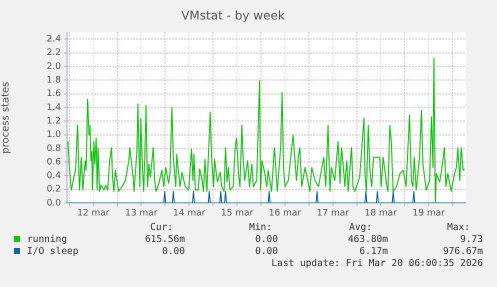 Image resolution: width=497 pixels, height=287 pixels. What do you see at coordinates (141, 213) in the screenshot?
I see `x-tick-label: 13 mar` at bounding box center [141, 213].